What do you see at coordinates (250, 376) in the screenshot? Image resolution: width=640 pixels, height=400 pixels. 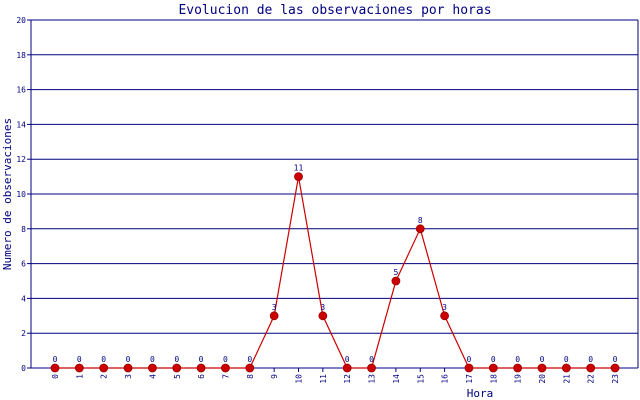 I see `x-tick-label: 8` at bounding box center [250, 376].